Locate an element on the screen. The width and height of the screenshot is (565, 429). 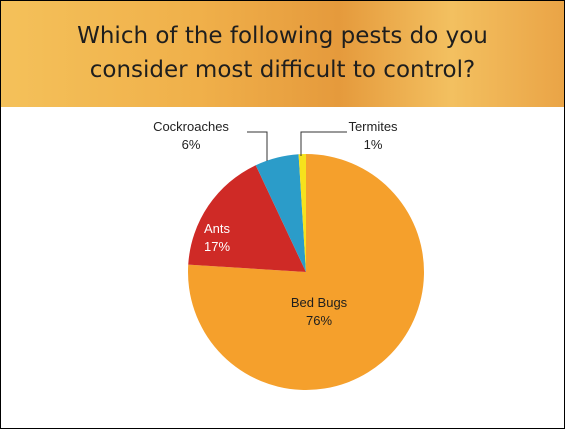
slice-value-label: 6% is located at coordinates (191, 144).